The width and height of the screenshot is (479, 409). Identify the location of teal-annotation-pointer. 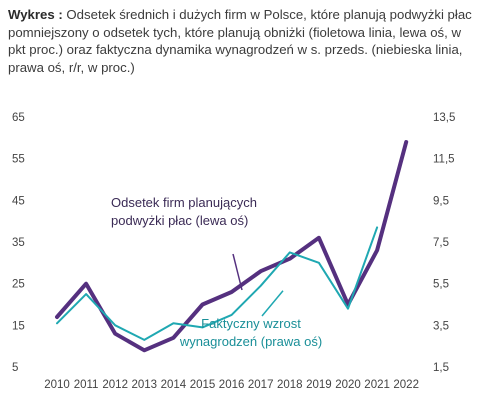
(272, 303).